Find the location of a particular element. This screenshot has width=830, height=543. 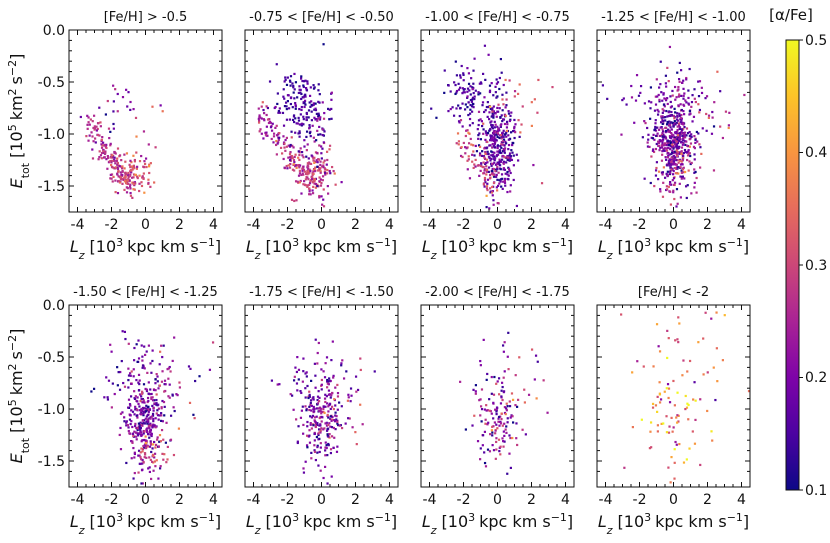

x-tick-label: 2 is located at coordinates (355, 500).